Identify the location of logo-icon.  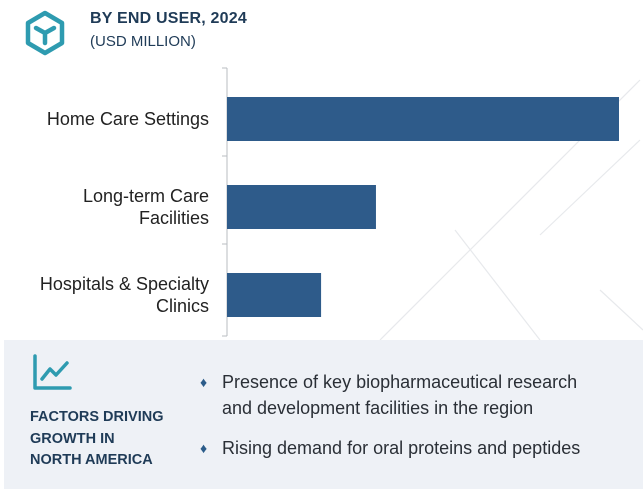
(45, 33).